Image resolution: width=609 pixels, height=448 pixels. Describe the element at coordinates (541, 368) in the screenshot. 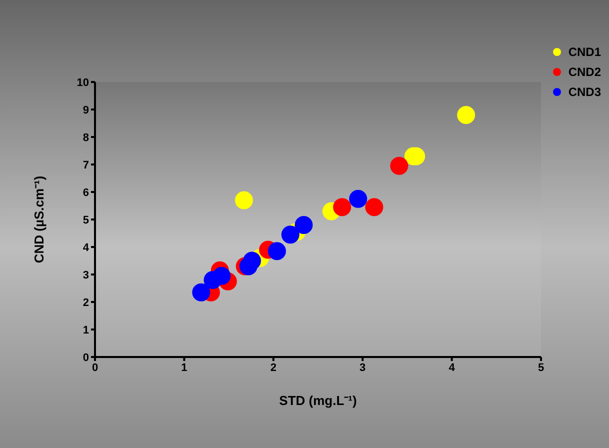

I see `x-tick-label: 5` at that location.